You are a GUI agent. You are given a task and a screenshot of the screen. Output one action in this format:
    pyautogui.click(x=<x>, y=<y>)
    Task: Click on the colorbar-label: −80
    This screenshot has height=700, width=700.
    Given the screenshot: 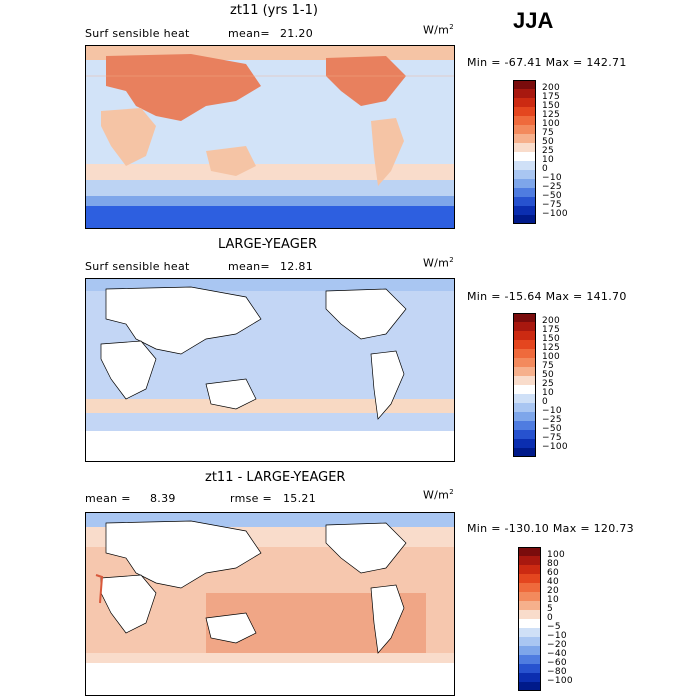 What is the action you would take?
    pyautogui.click(x=557, y=672)
    